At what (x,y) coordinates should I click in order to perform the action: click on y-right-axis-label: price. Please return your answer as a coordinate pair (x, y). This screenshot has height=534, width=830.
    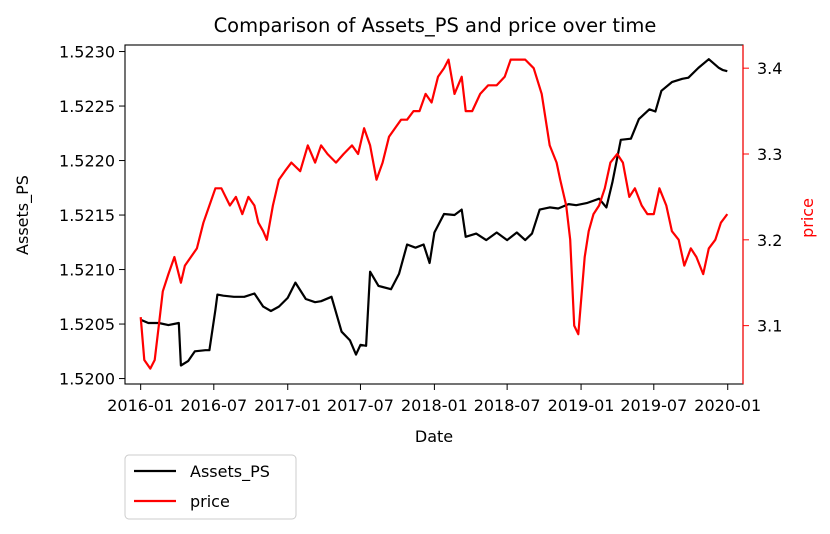
    Looking at the image, I should click on (807, 218).